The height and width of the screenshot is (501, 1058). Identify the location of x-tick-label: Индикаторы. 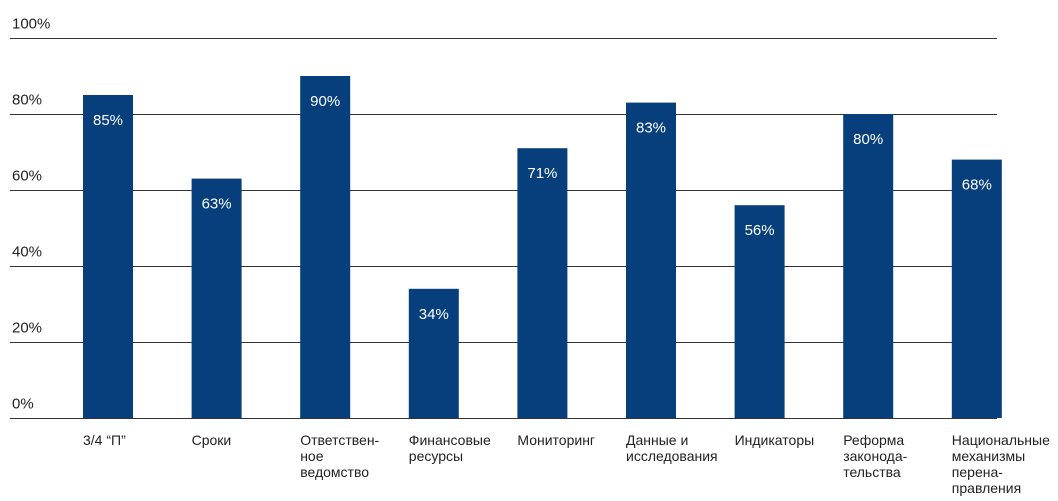
(775, 440).